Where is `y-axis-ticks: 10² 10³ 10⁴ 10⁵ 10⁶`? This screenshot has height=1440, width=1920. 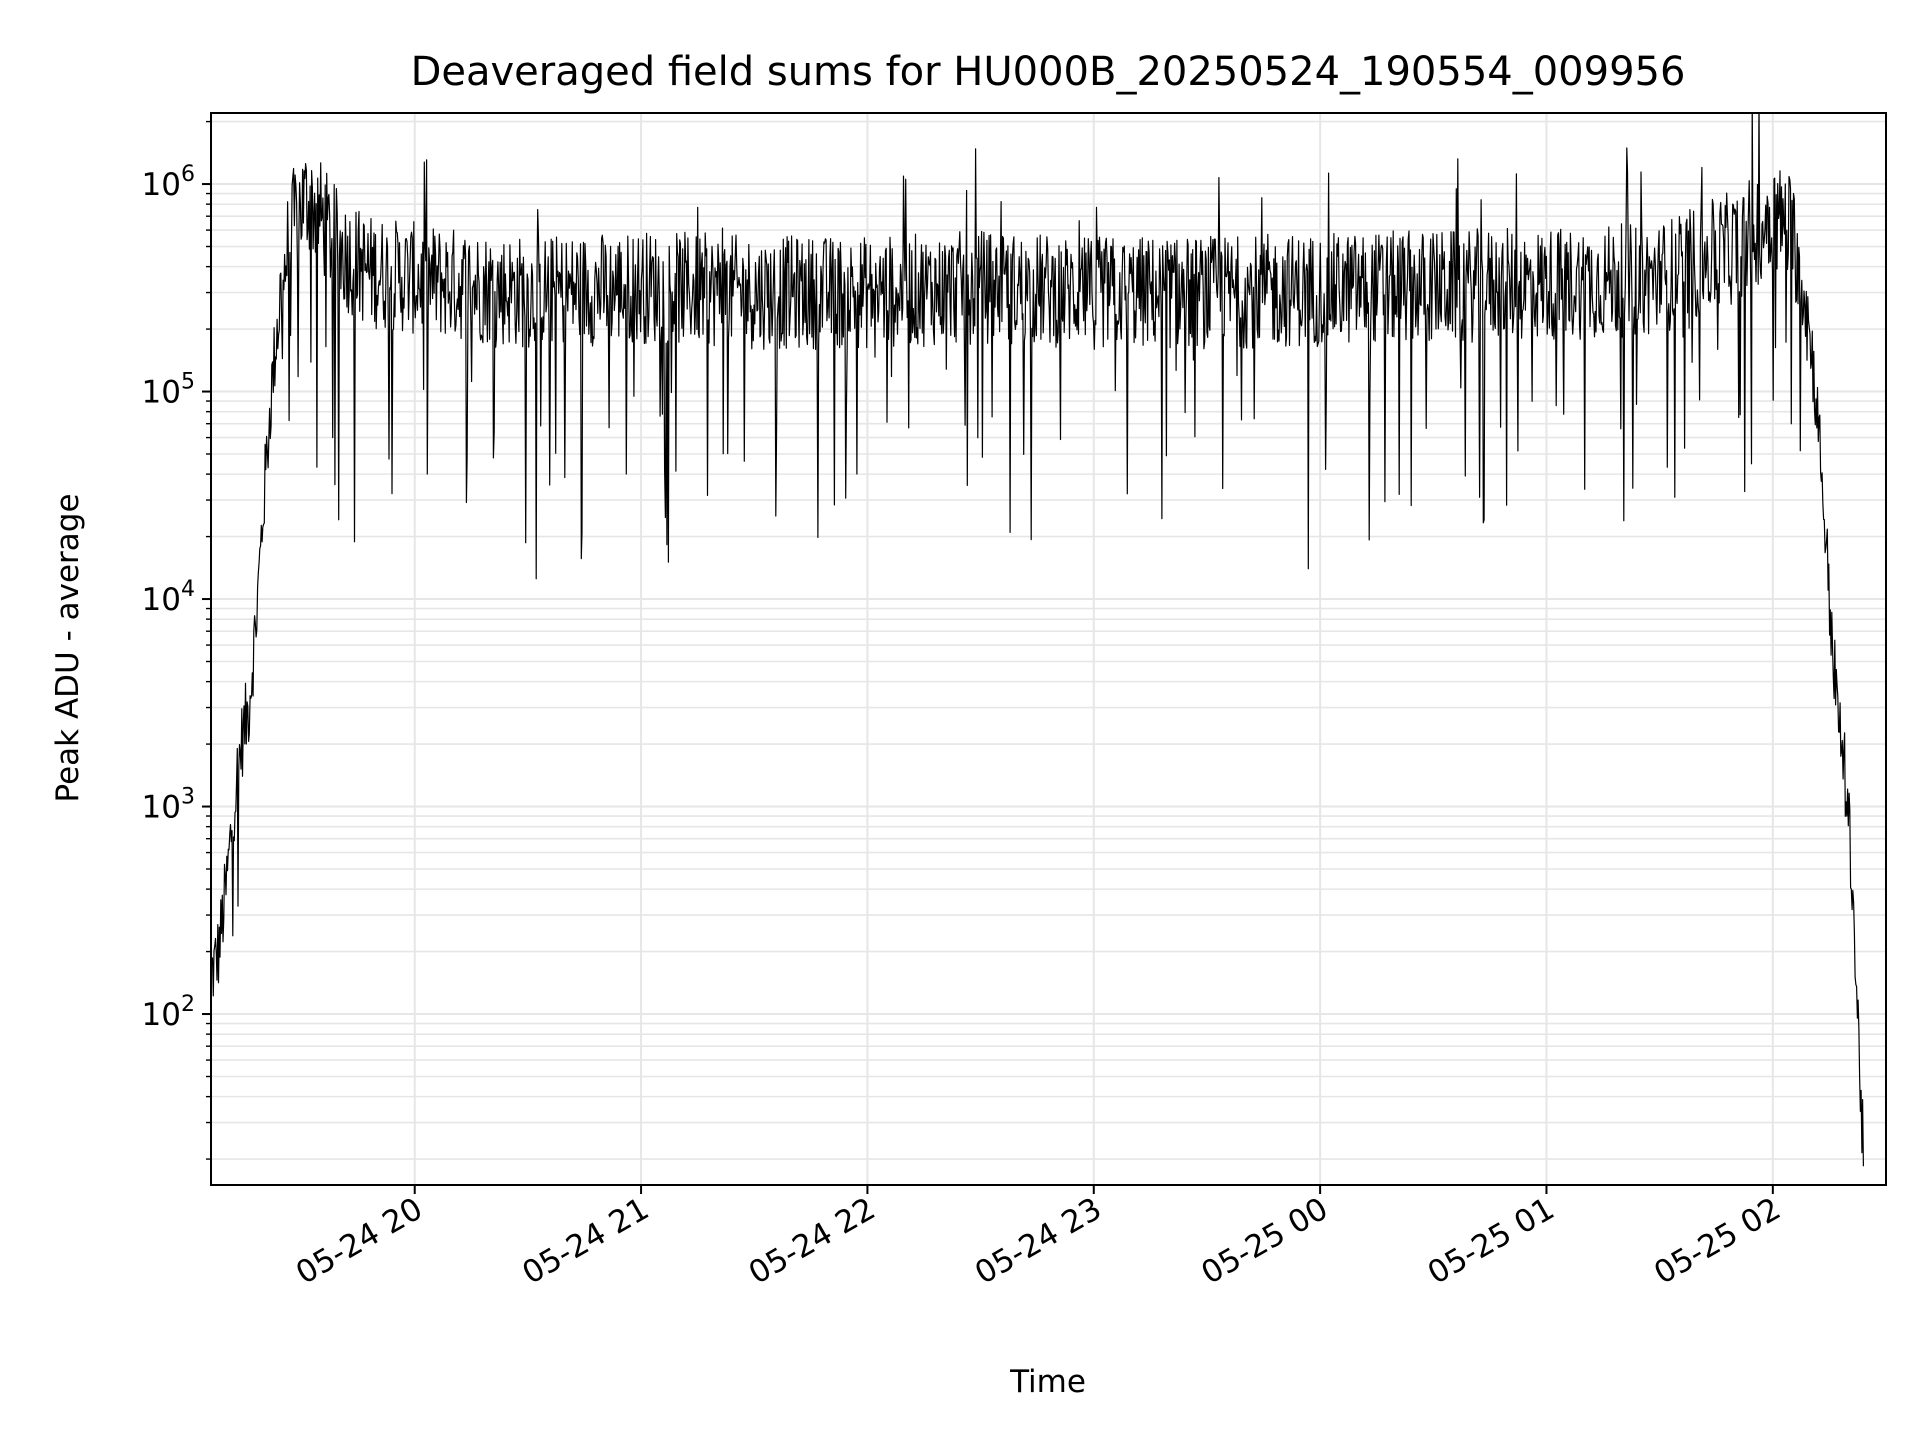 y-axis-ticks: 10² 10³ 10⁴ 10⁵ 10⁶ is located at coordinates (176, 640).